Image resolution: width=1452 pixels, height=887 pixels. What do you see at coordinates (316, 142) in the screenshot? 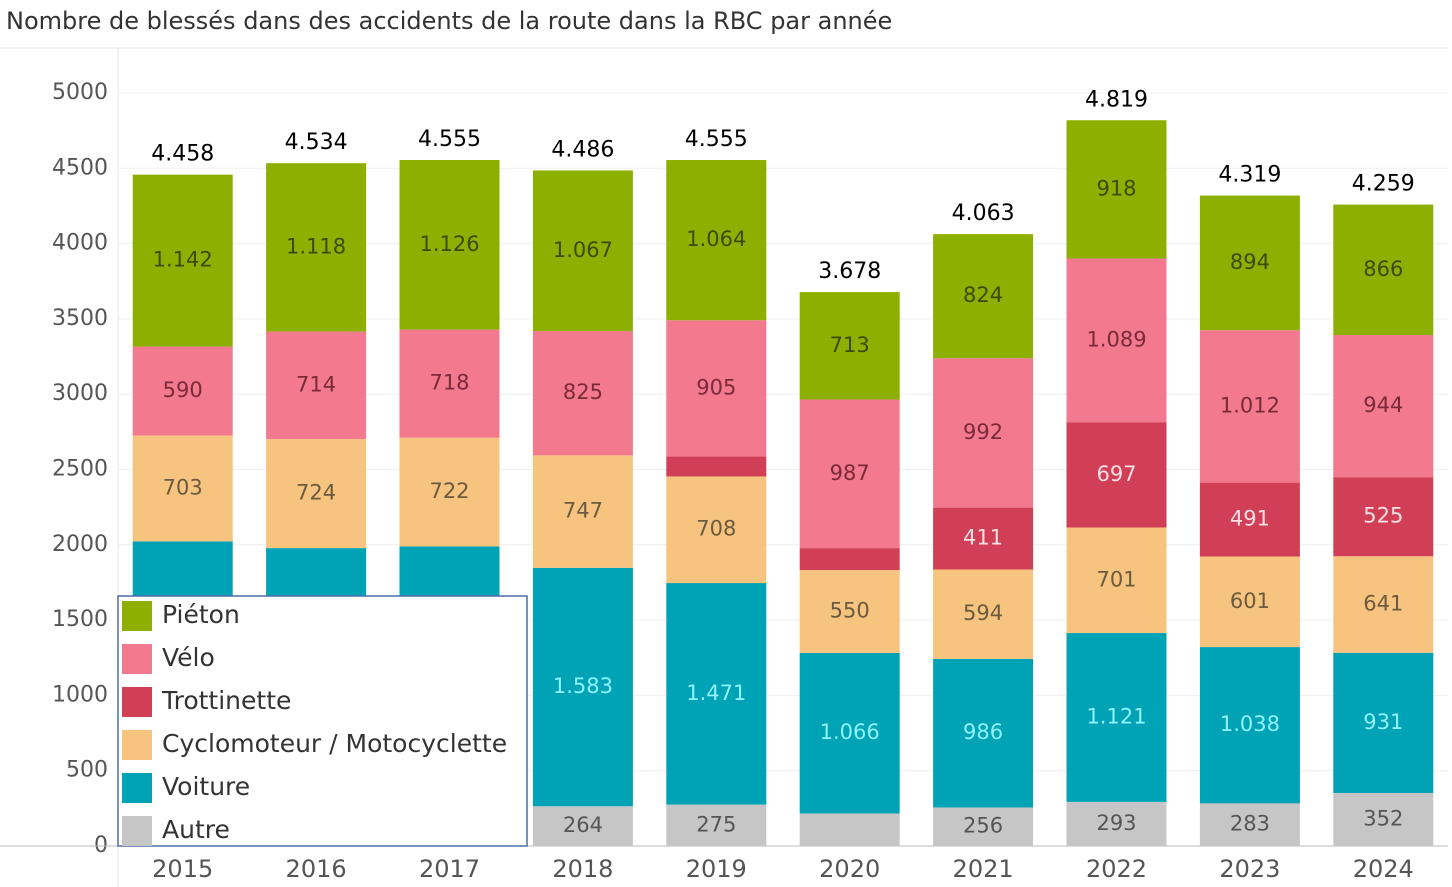
I see `total-label: 4.534` at bounding box center [316, 142].